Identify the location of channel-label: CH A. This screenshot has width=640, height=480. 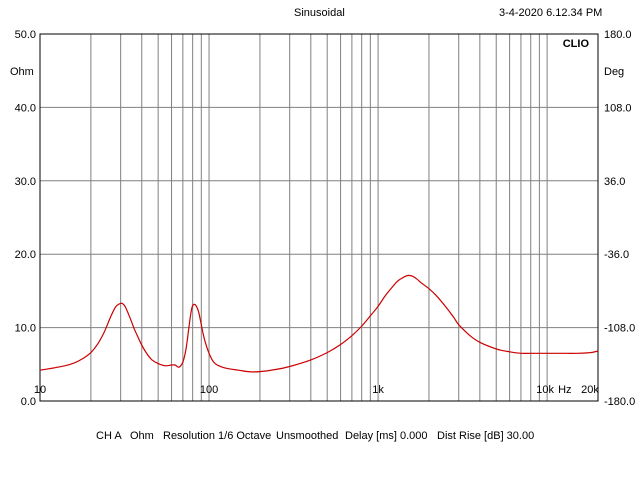
(109, 436).